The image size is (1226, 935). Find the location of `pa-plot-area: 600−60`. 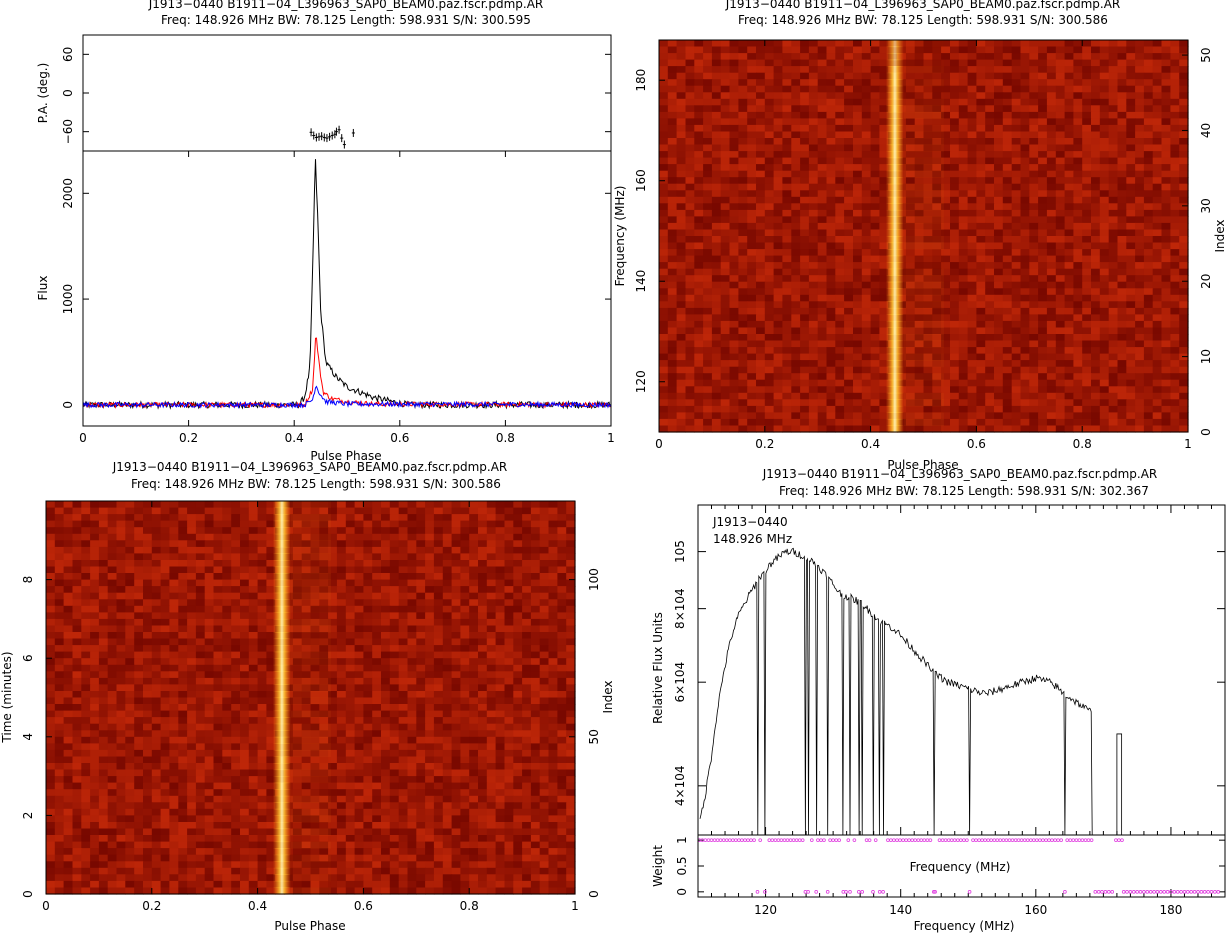

pa-plot-area: 600−60 is located at coordinates (336, 98).